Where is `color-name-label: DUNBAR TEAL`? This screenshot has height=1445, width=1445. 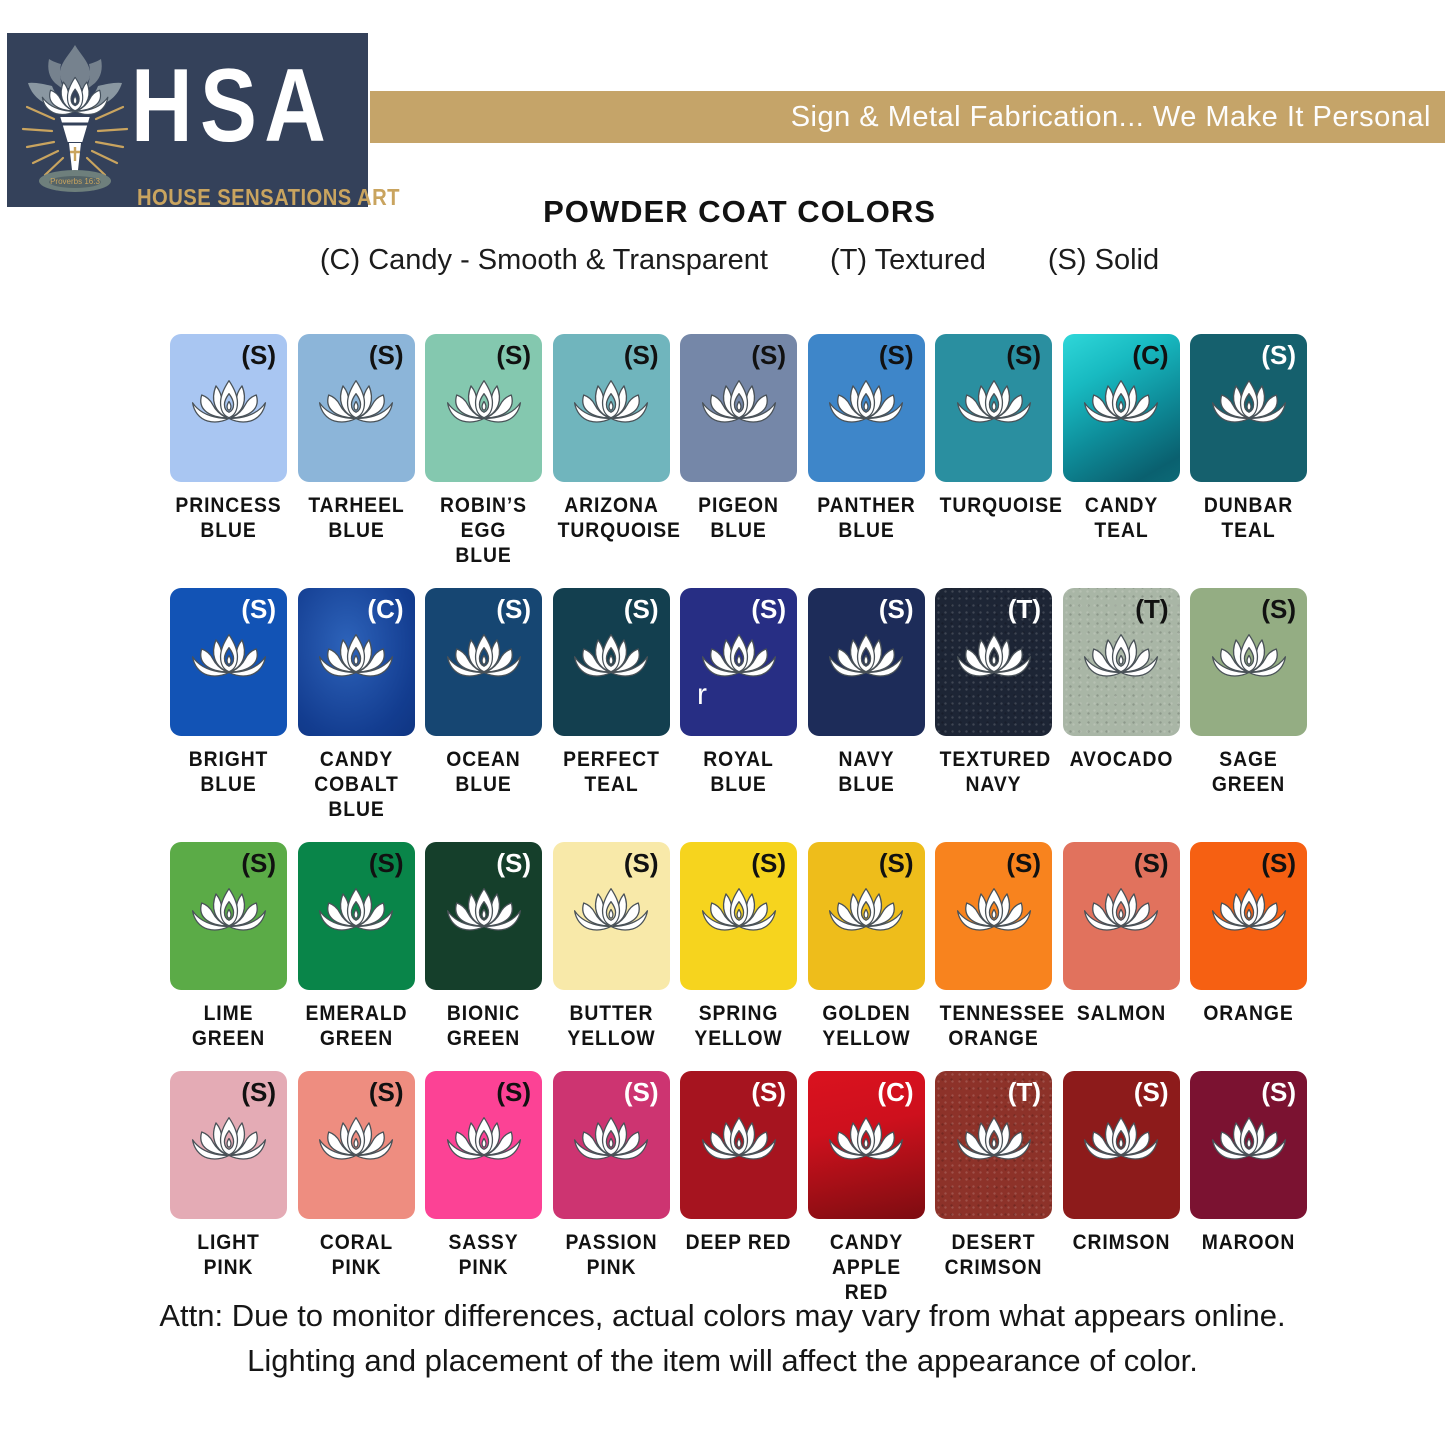 color-name-label: DUNBAR TEAL is located at coordinates (1248, 518).